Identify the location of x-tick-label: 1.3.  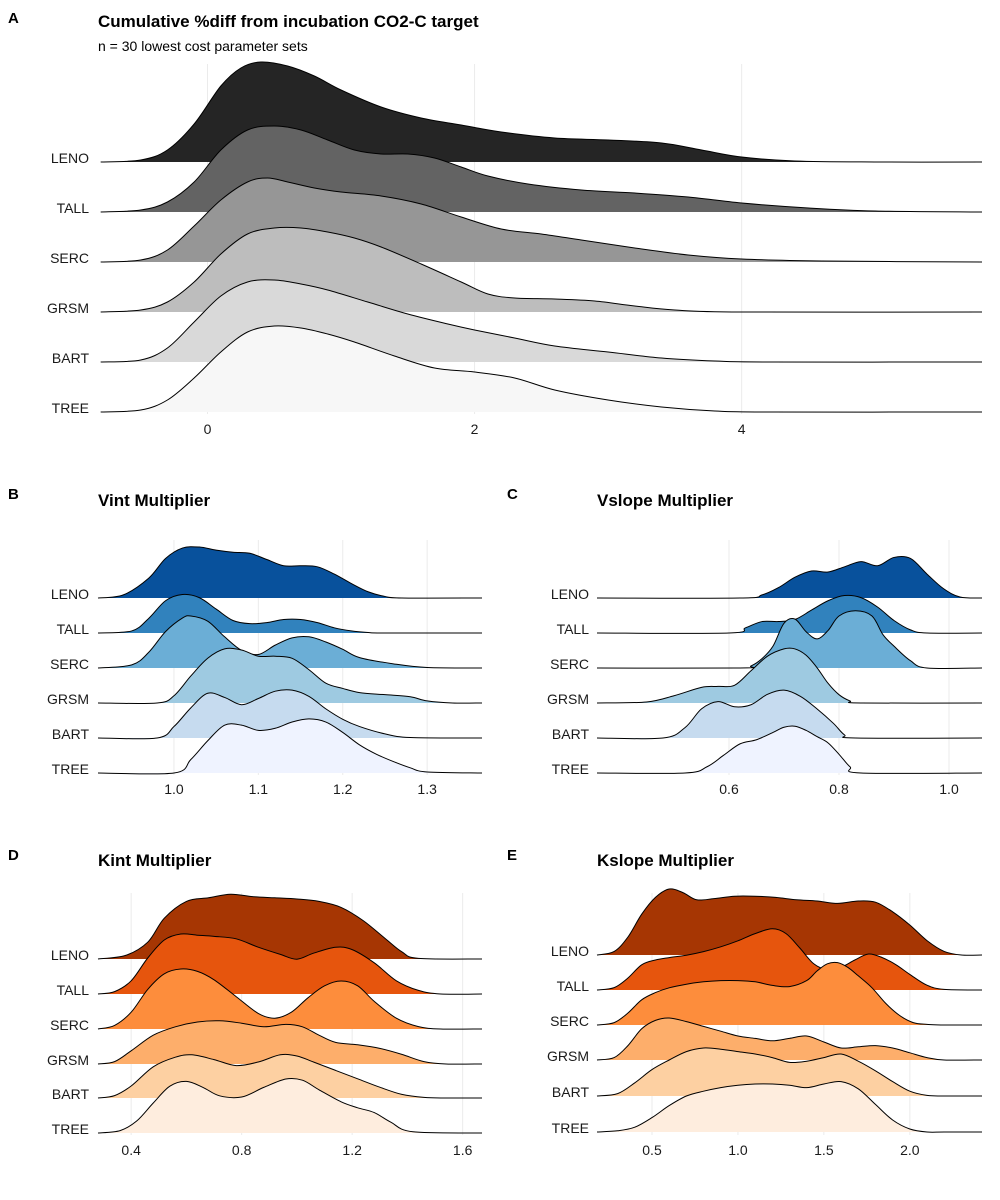
(427, 789).